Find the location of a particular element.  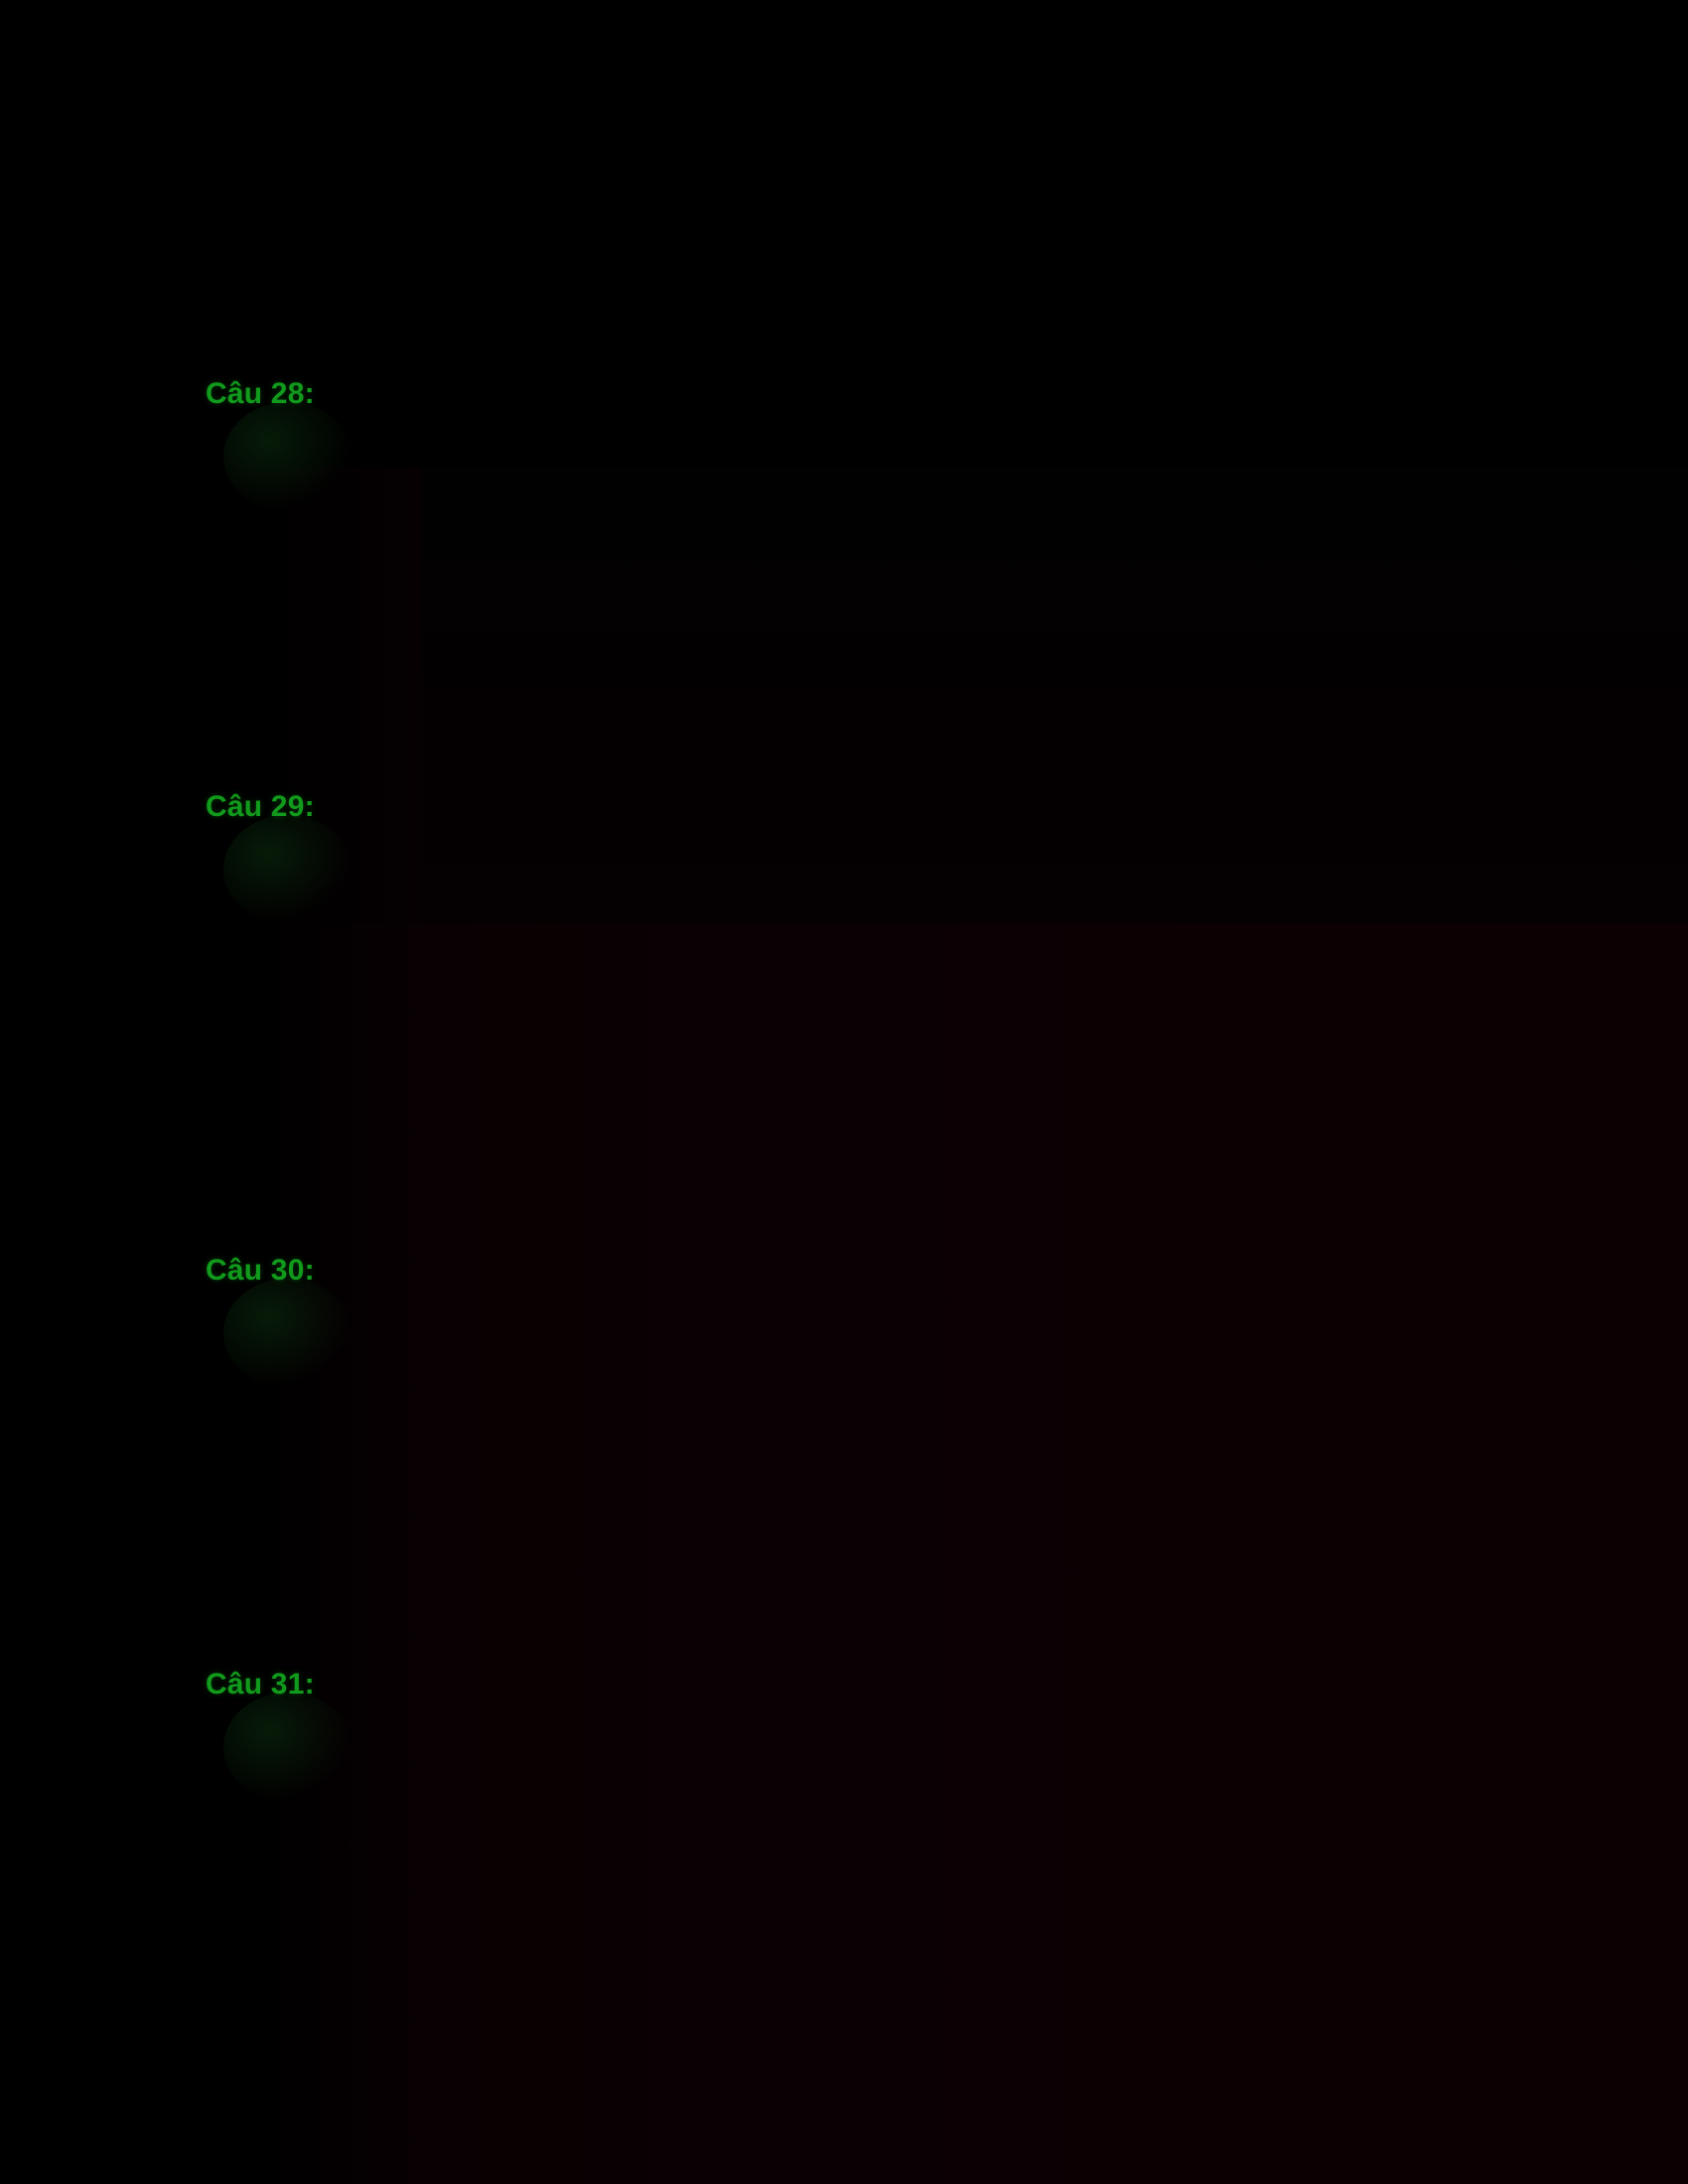

question-label-29: Câu 29: is located at coordinates (260, 806).